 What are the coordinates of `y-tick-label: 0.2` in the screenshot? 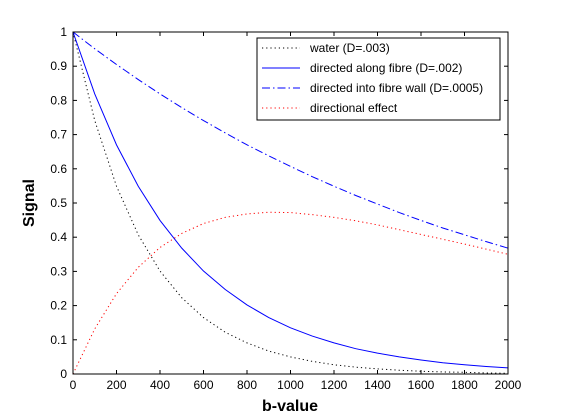 It's located at (58, 306).